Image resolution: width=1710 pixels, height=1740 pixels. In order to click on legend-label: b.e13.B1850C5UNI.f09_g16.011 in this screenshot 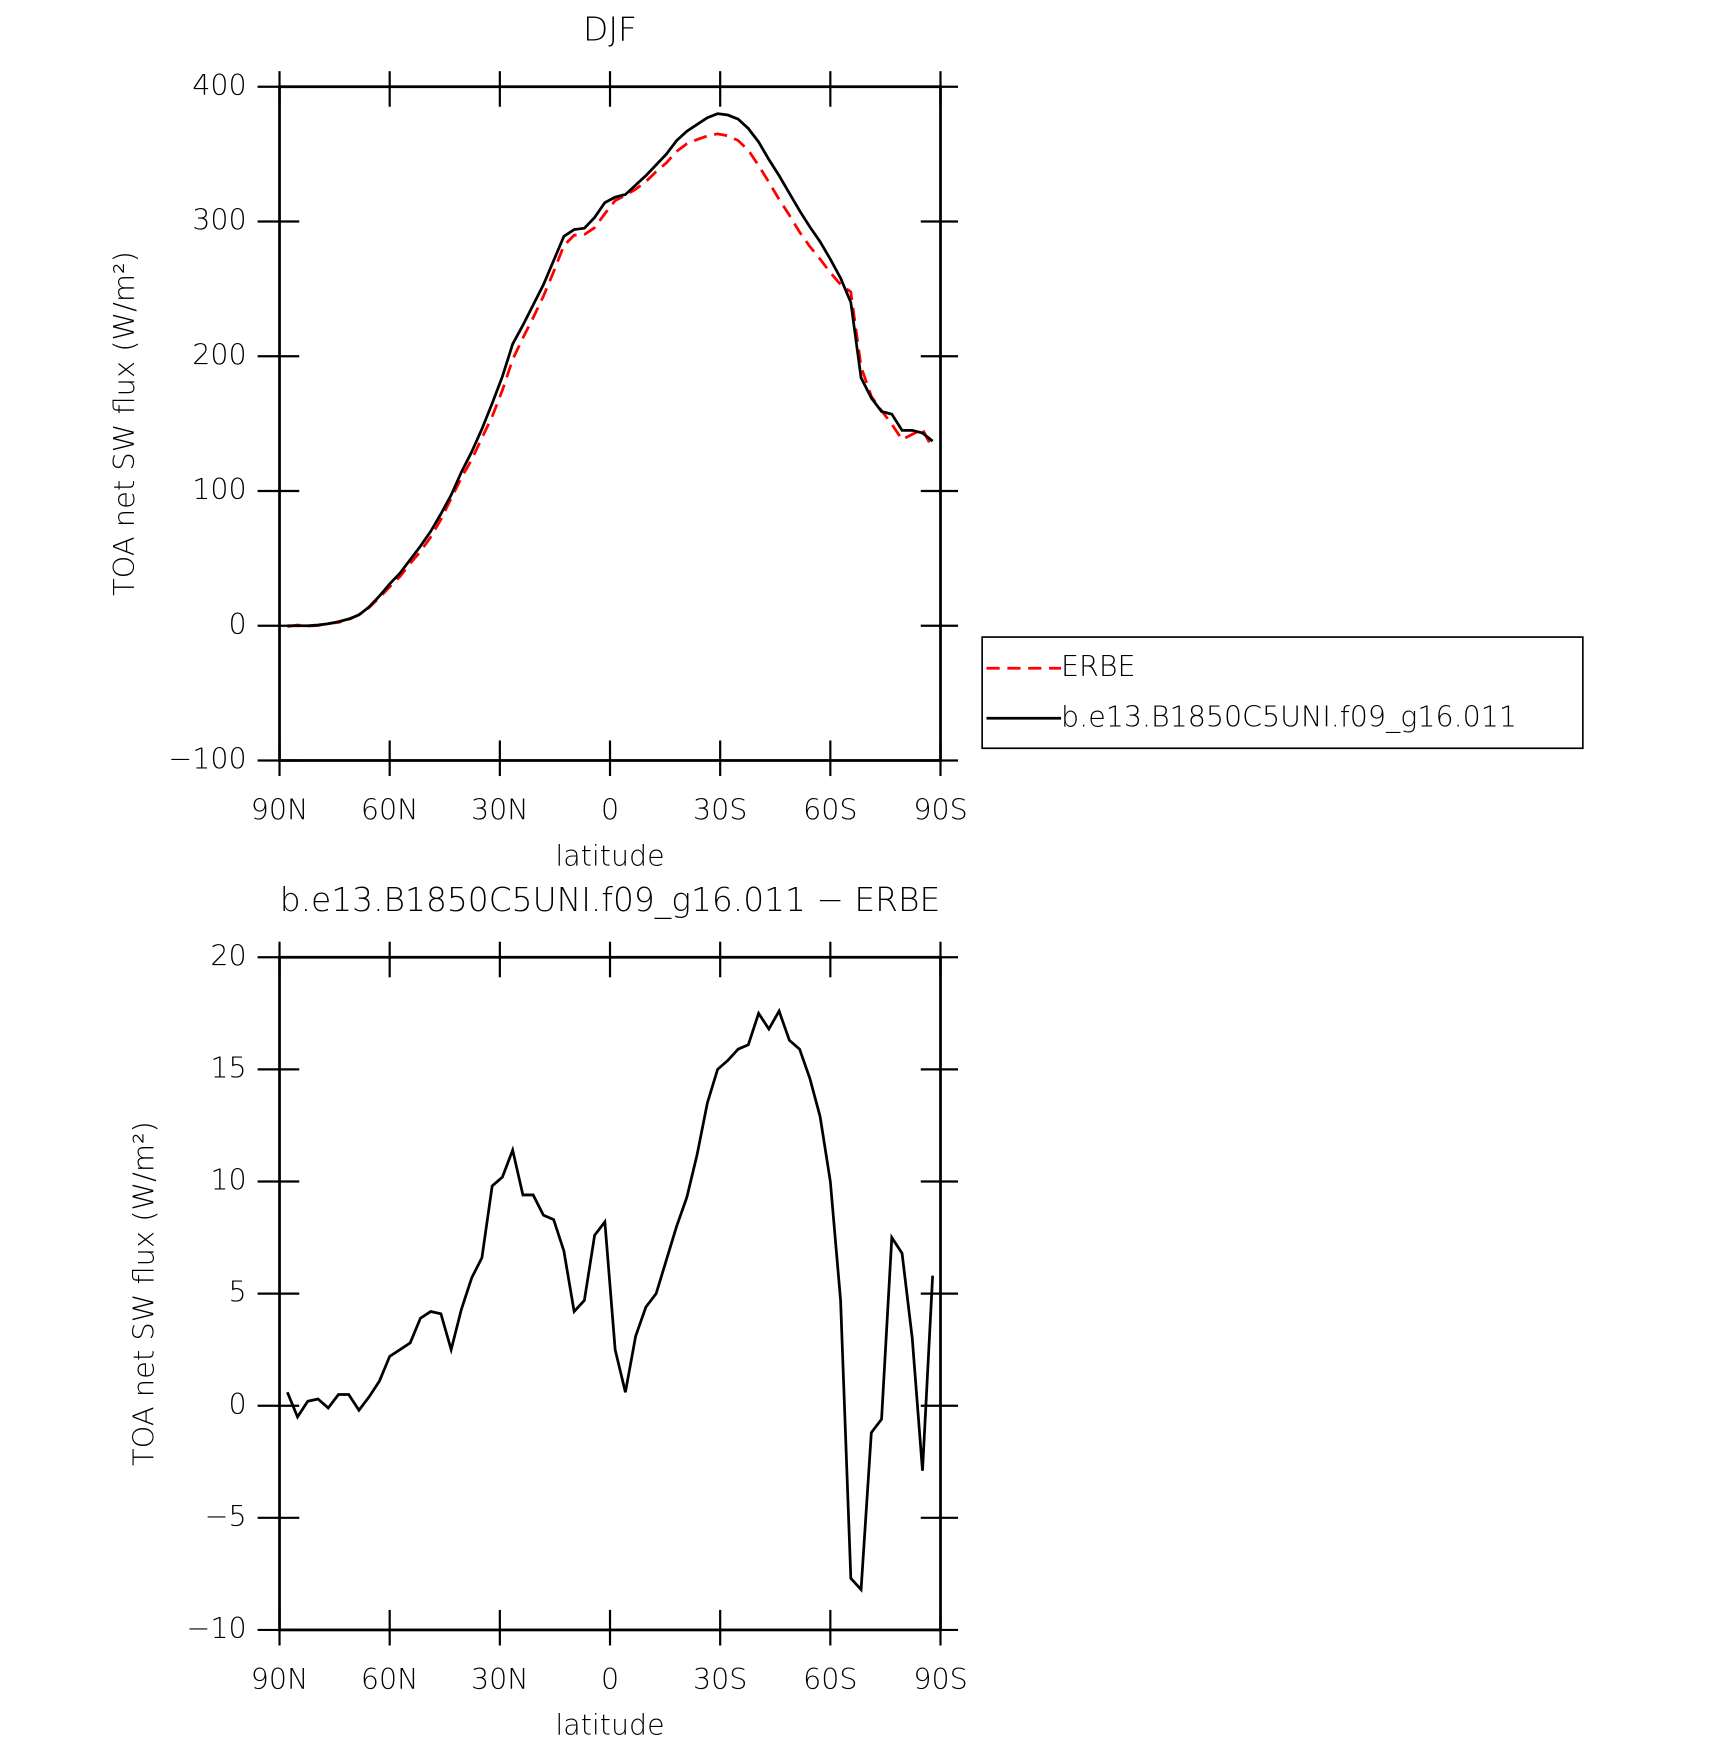, I will do `click(1289, 716)`.